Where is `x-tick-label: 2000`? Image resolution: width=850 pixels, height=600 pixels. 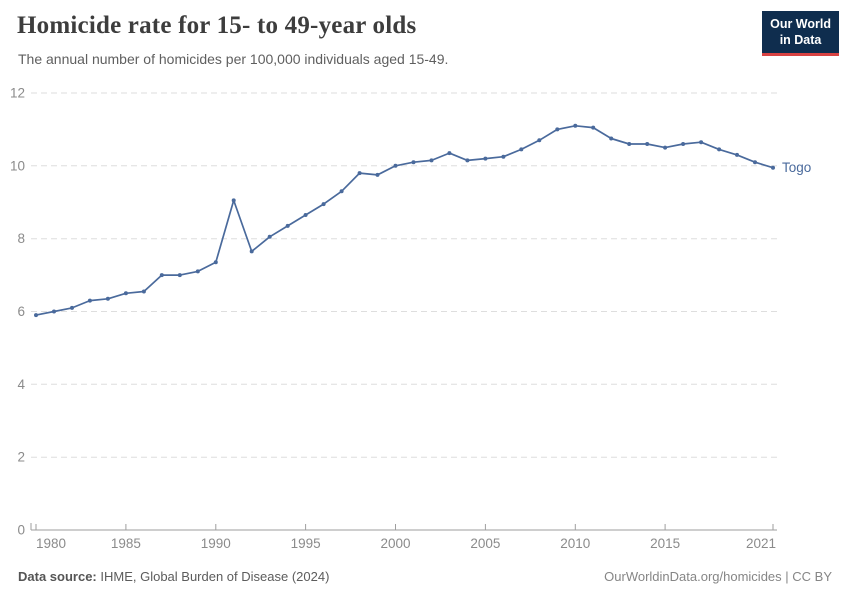 x-tick-label: 2000 is located at coordinates (395, 543).